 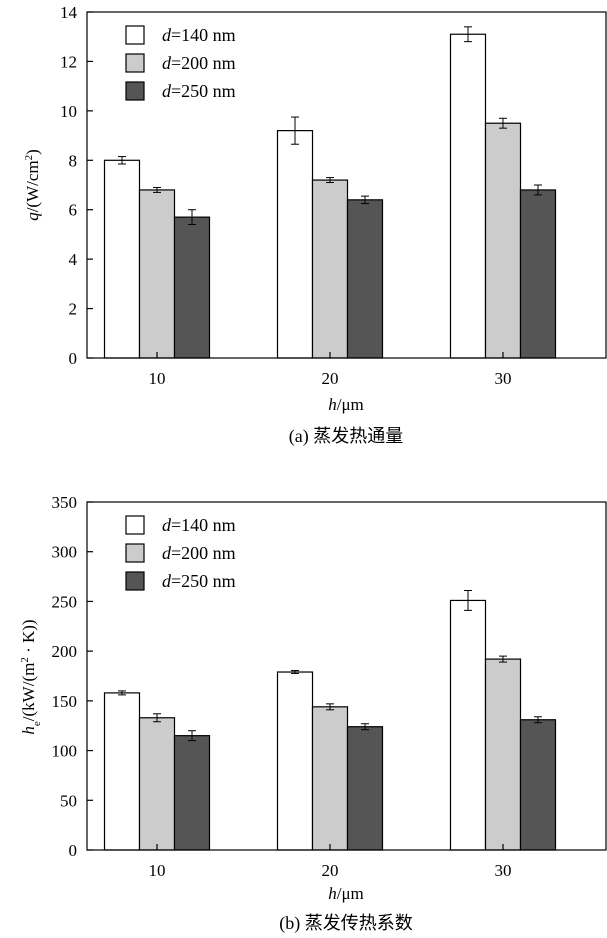 What do you see at coordinates (199, 525) in the screenshot?
I see `legend-label-b-0: d=140 nm` at bounding box center [199, 525].